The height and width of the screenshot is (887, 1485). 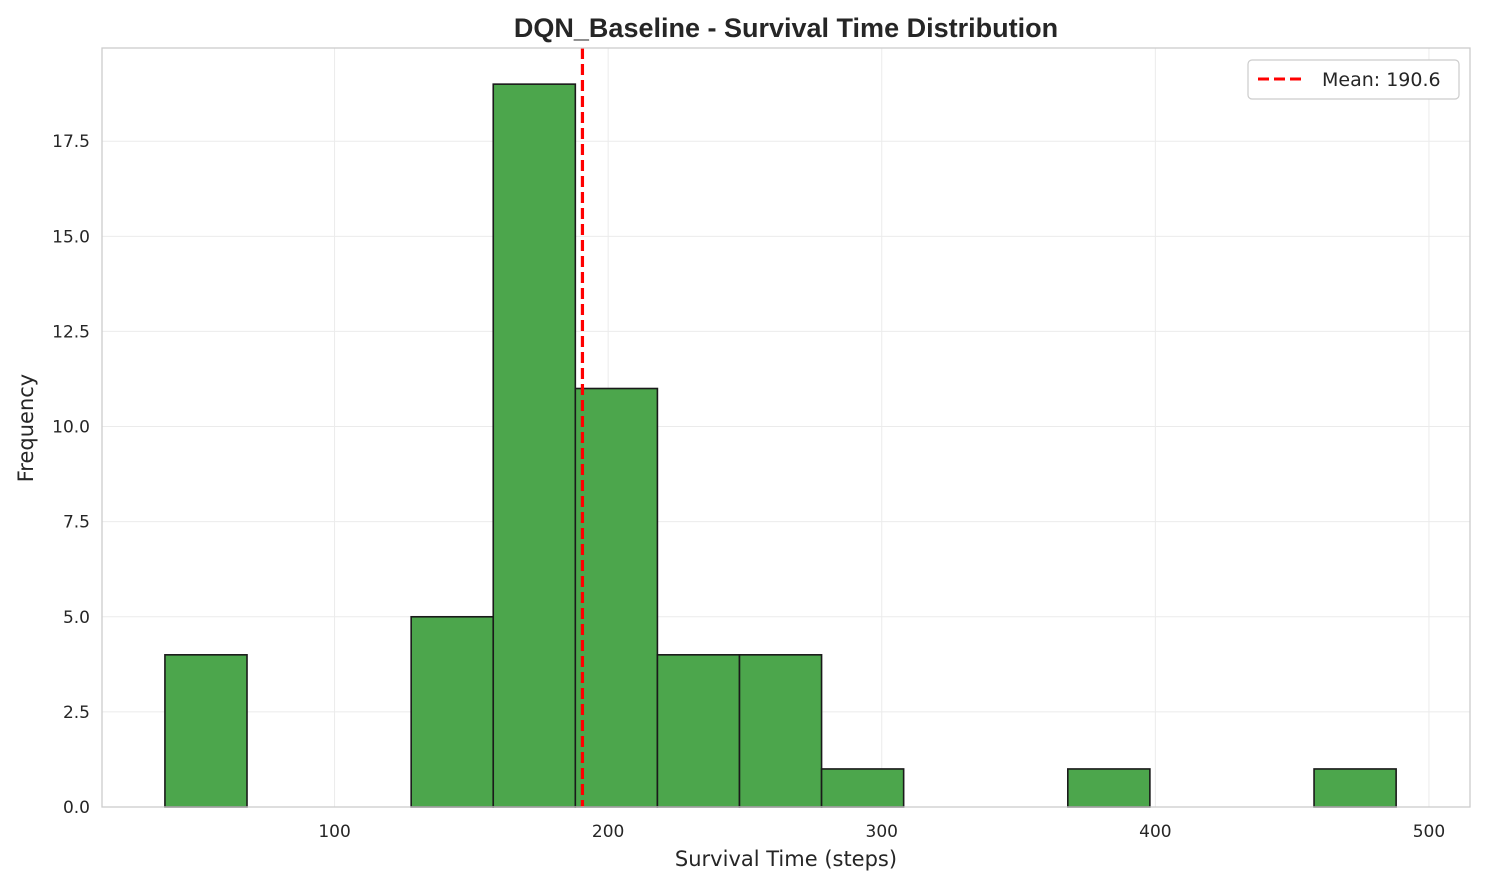 I want to click on y-tick-label: 17.5, so click(x=71, y=142).